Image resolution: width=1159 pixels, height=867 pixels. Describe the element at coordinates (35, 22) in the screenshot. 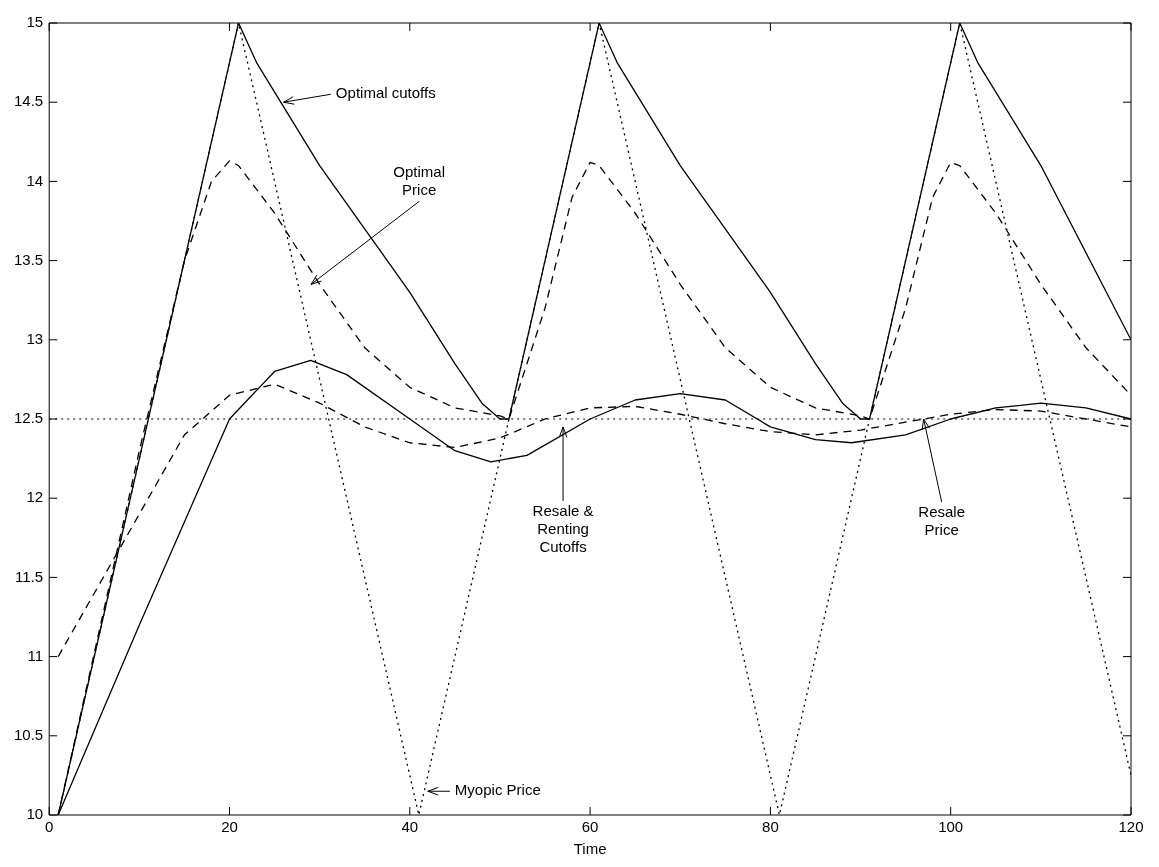

I see `y-tick-label: 15` at that location.